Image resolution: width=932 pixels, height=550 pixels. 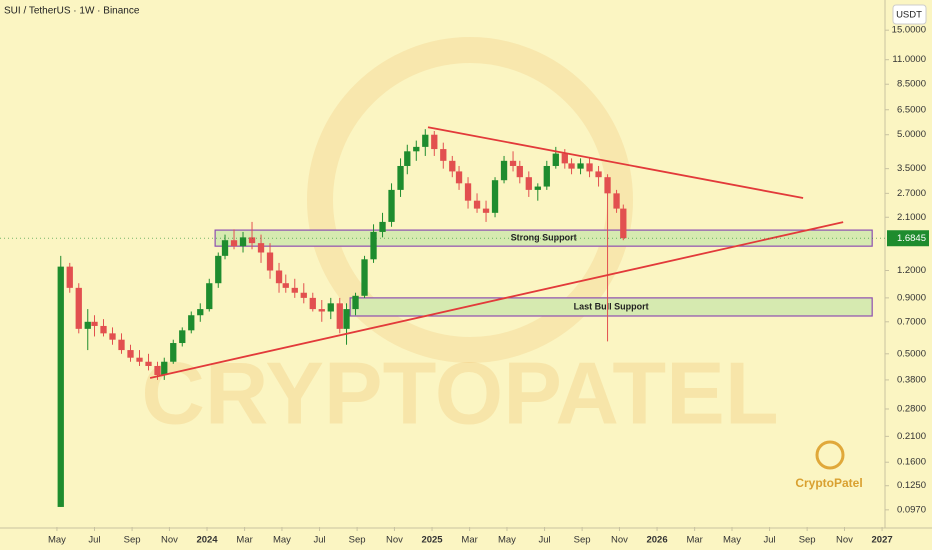 What do you see at coordinates (911, 217) in the screenshot?
I see `y-tick-label: 2.1000` at bounding box center [911, 217].